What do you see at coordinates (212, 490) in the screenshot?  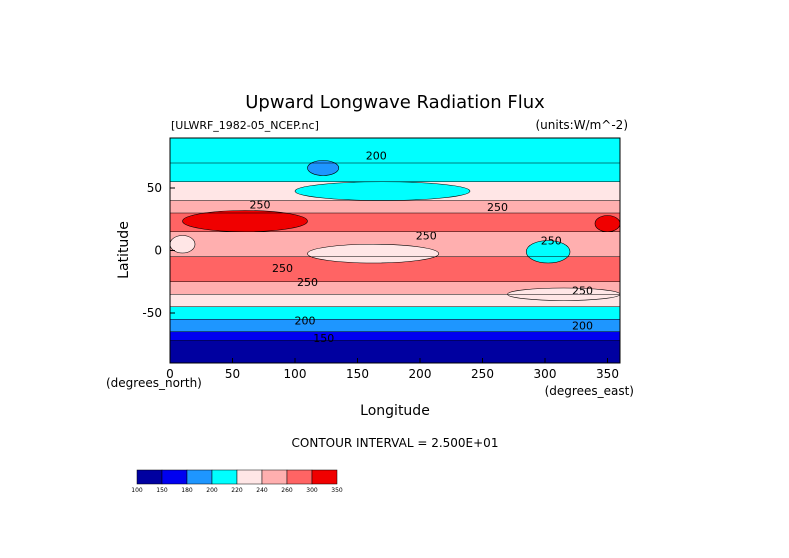 I see `colorbar-tick-label: 200` at bounding box center [212, 490].